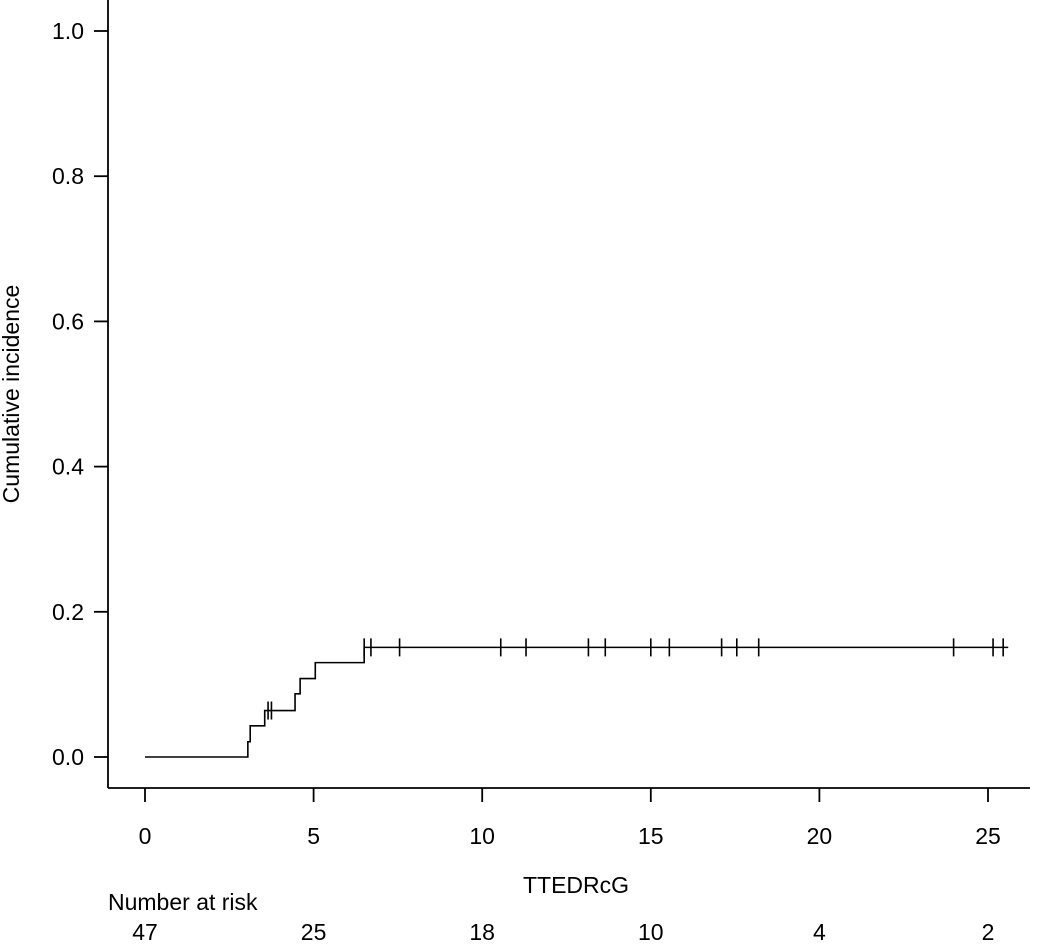  What do you see at coordinates (145, 932) in the screenshot?
I see `risk-count: 47` at bounding box center [145, 932].